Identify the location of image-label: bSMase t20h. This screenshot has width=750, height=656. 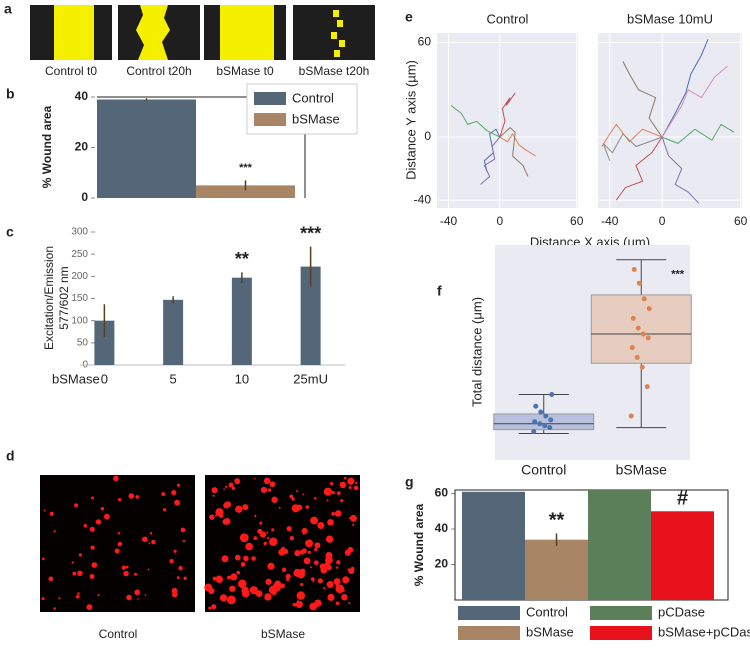
(334, 71).